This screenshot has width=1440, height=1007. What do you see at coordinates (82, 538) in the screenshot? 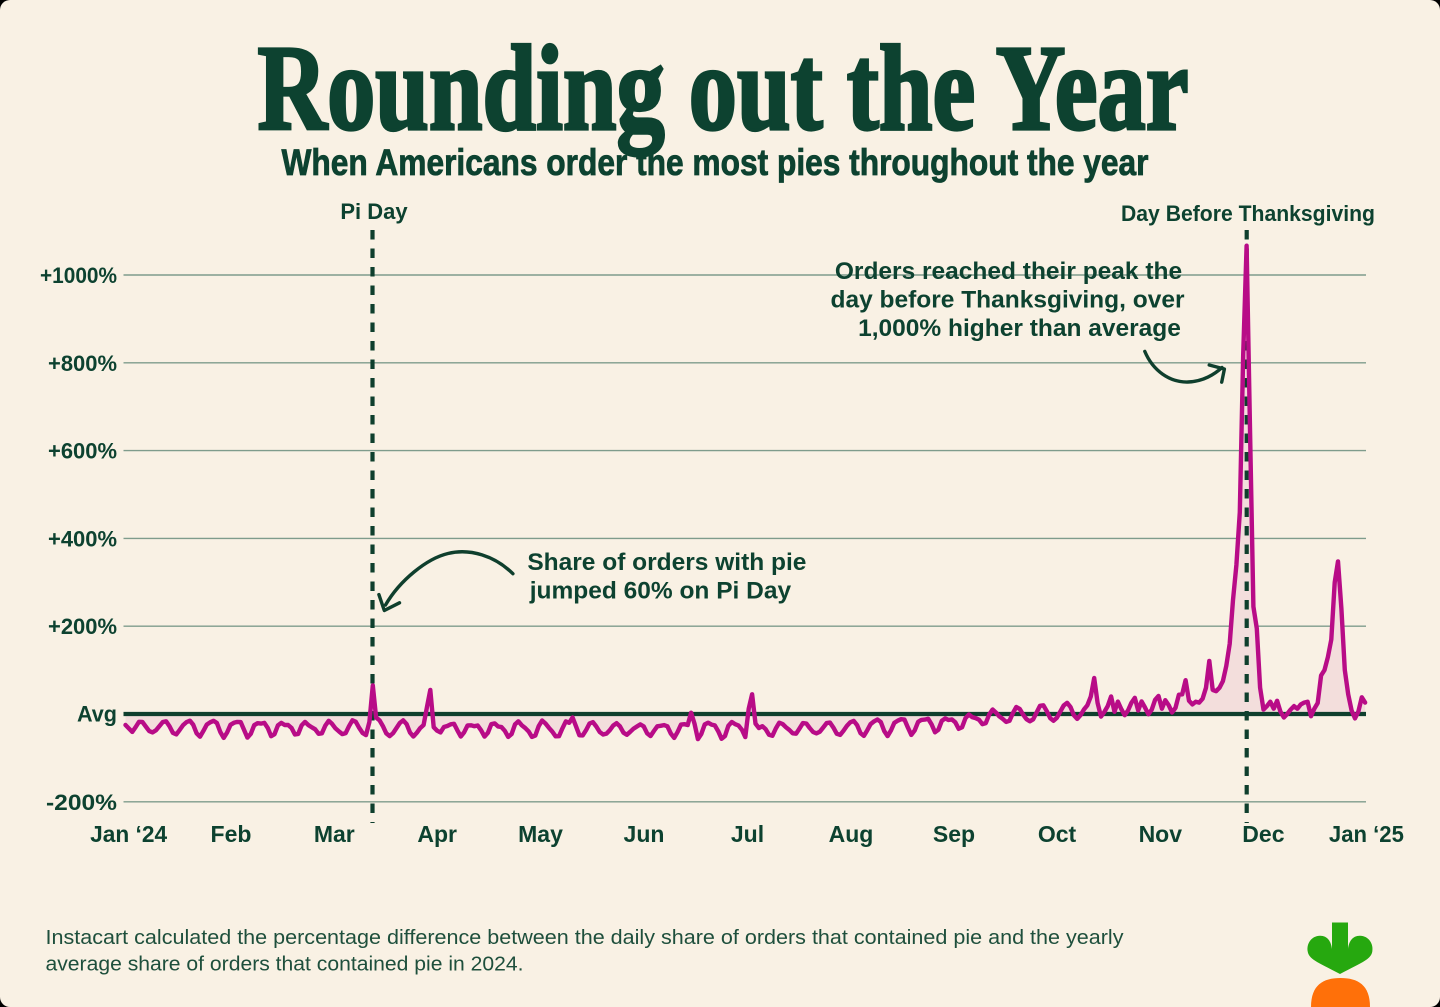
I see `svg-text: +400%` at bounding box center [82, 538].